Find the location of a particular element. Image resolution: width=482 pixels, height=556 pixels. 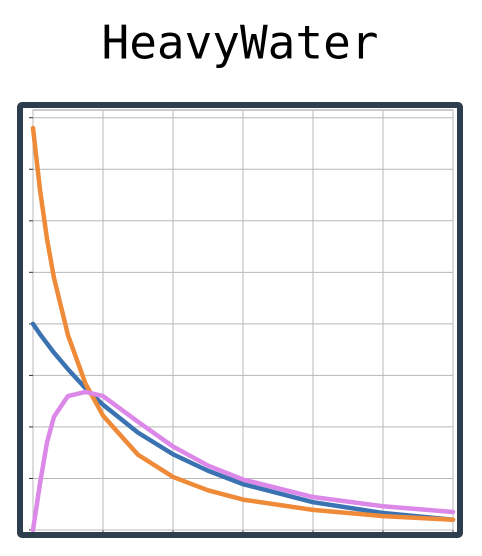

chart-title: HeavyWater is located at coordinates (240, 43).